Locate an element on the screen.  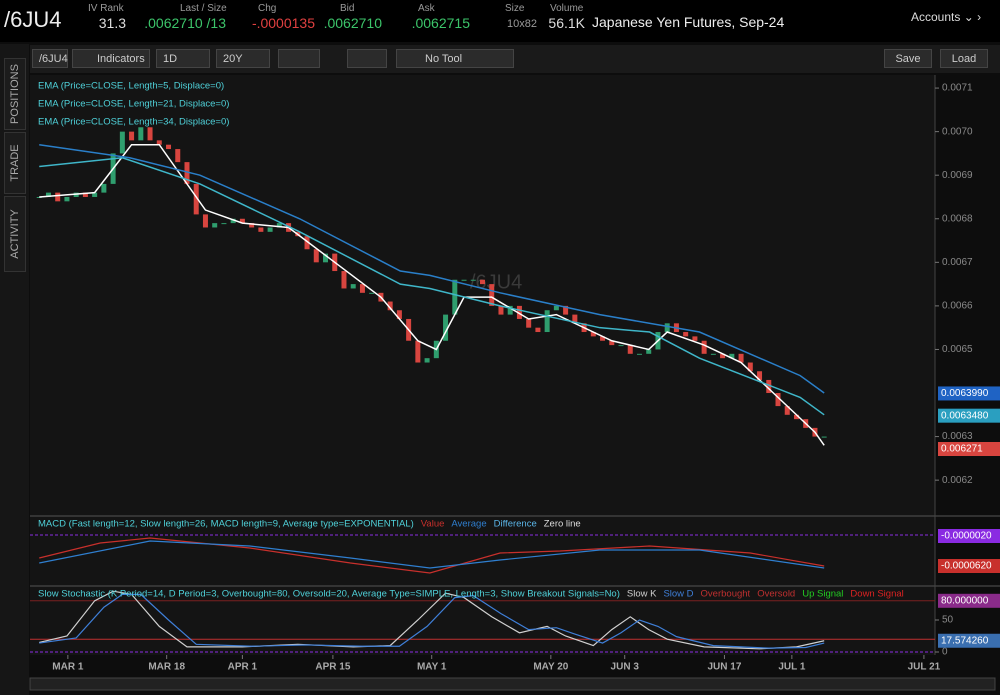
x-tick-label: JUN 17 is located at coordinates (724, 667).